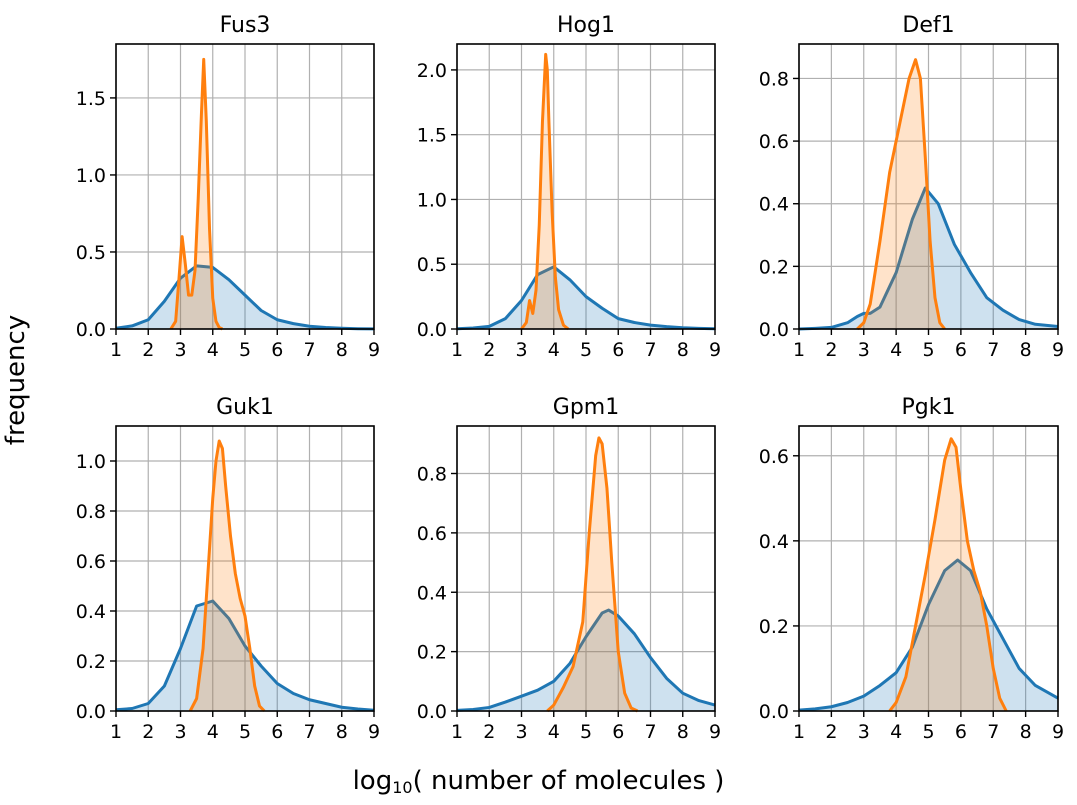 This screenshot has width=1077, height=805. What do you see at coordinates (245, 407) in the screenshot?
I see `chart-title: Guk1` at bounding box center [245, 407].